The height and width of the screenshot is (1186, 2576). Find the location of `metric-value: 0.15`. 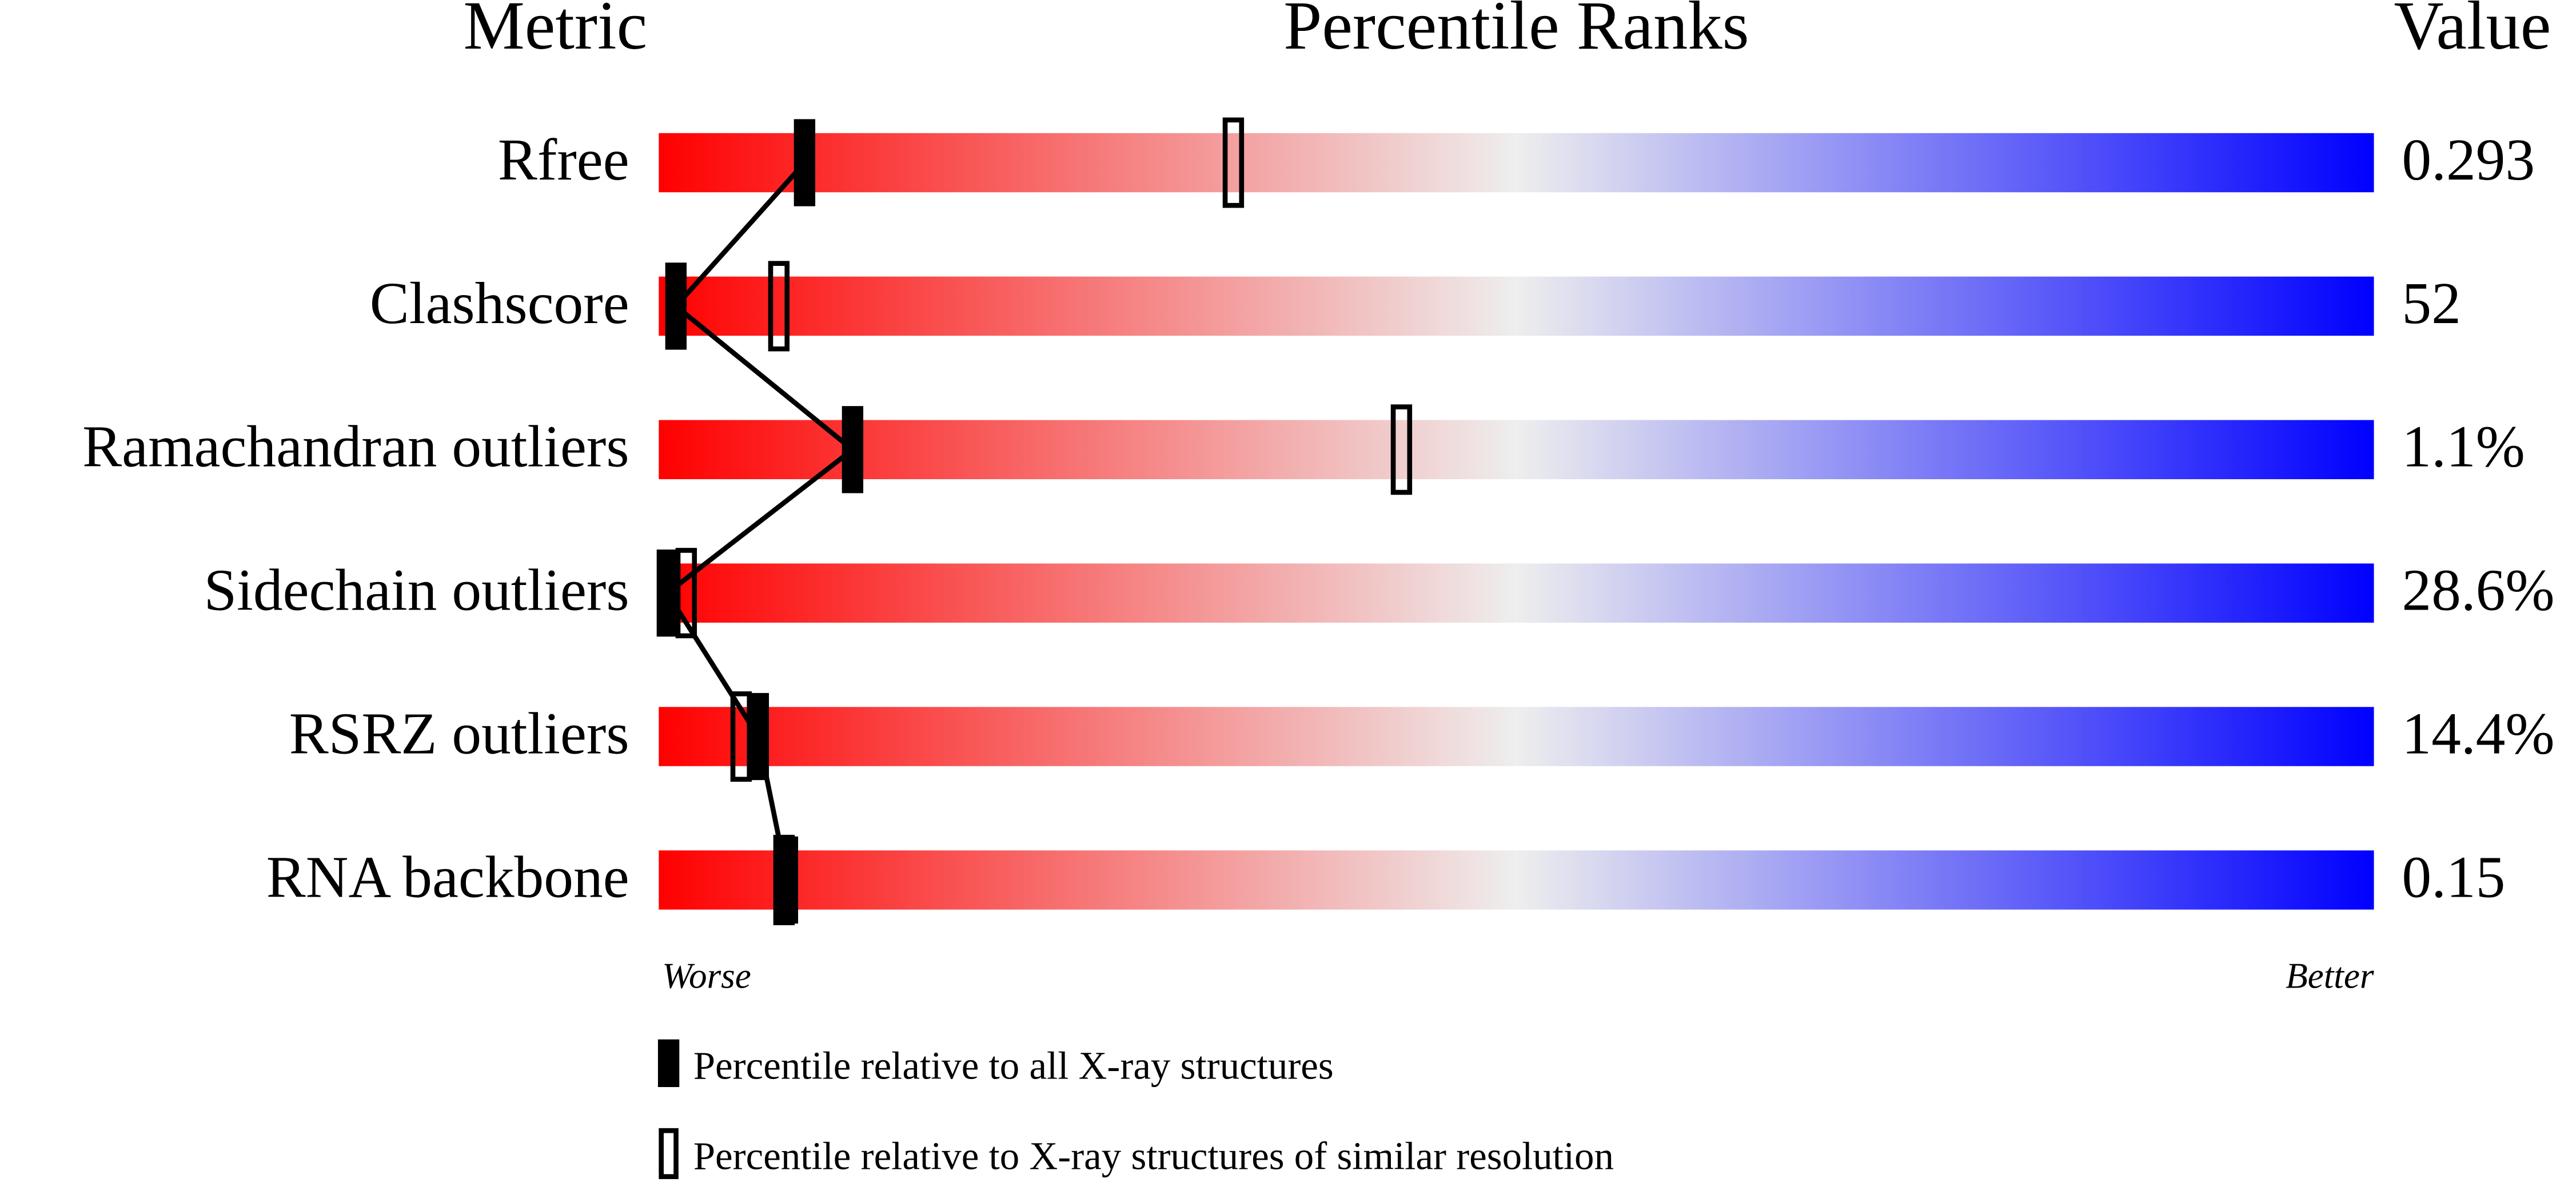

metric-value: 0.15 is located at coordinates (2453, 877).